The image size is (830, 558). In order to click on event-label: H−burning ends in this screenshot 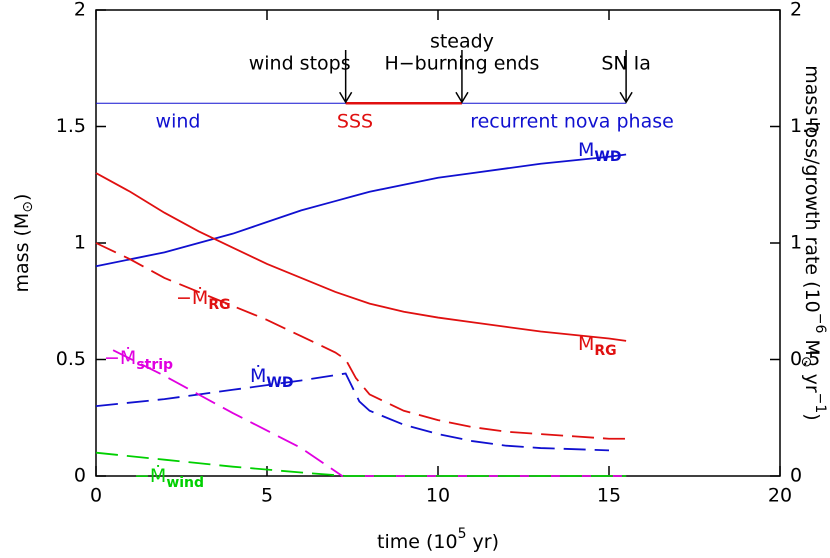, I will do `click(461, 64)`.